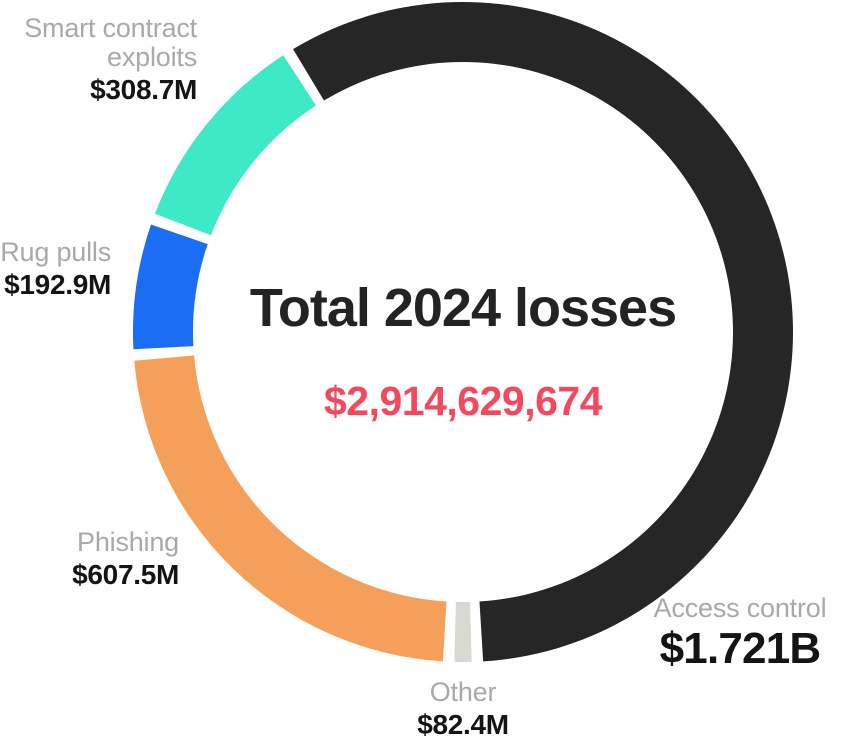  I want to click on label-smart-contract-exploits: Smart contract exploits $308.7M, so click(98, 59).